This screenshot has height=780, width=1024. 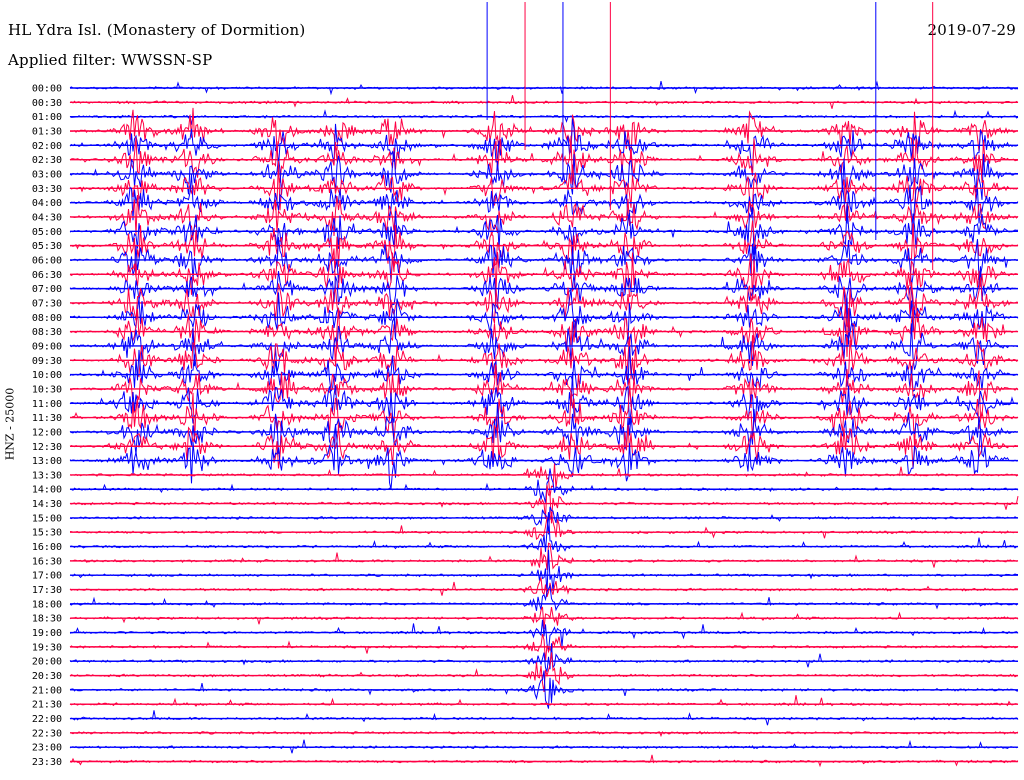 I want to click on row-time-label: 00:00, so click(x=47, y=89).